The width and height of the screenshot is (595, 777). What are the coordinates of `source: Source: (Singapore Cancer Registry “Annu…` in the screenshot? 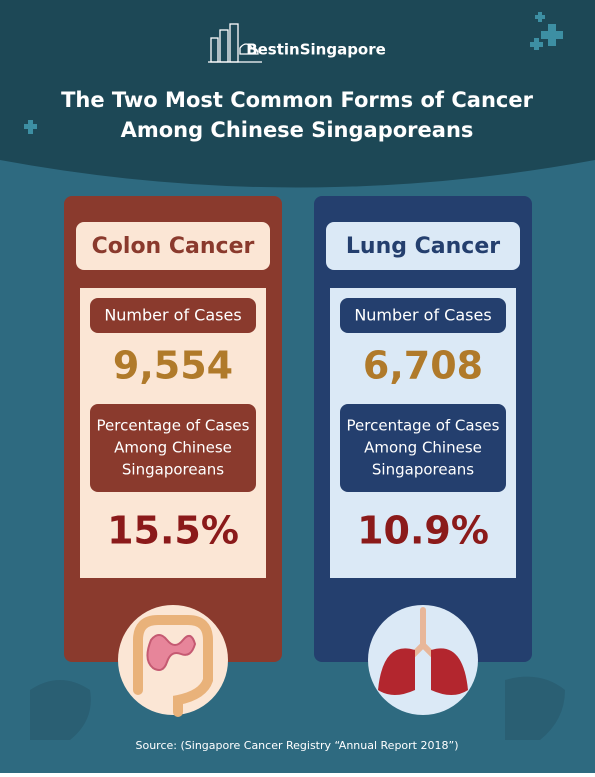 It's located at (297, 745).